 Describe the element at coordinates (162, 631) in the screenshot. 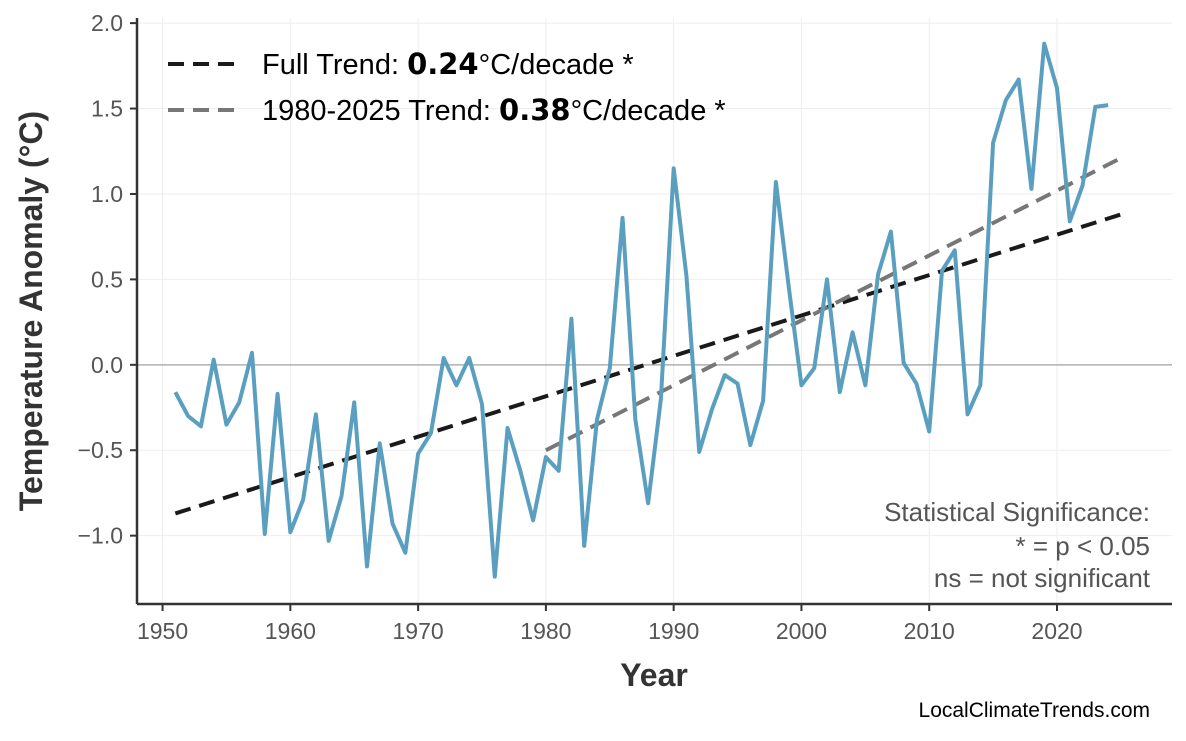

I see `x-tick-label: 1950` at that location.